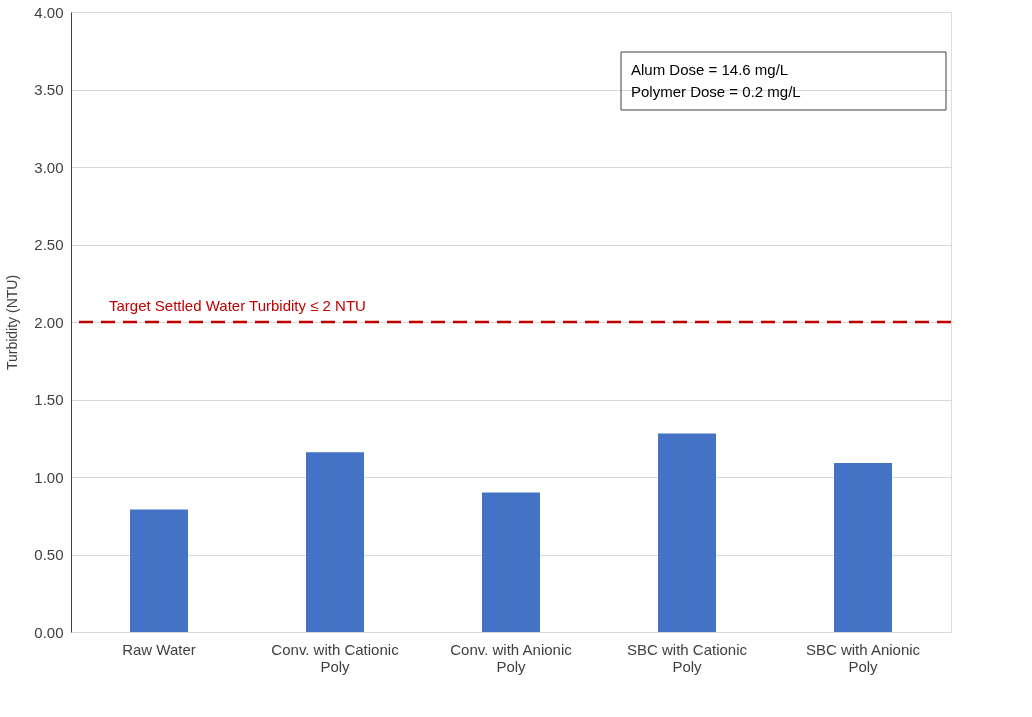 Image resolution: width=1032 pixels, height=717 pixels. Describe the element at coordinates (237, 305) in the screenshot. I see `ref-line-label: Target Settled Water Turbidity ≤ 2 NTU` at that location.